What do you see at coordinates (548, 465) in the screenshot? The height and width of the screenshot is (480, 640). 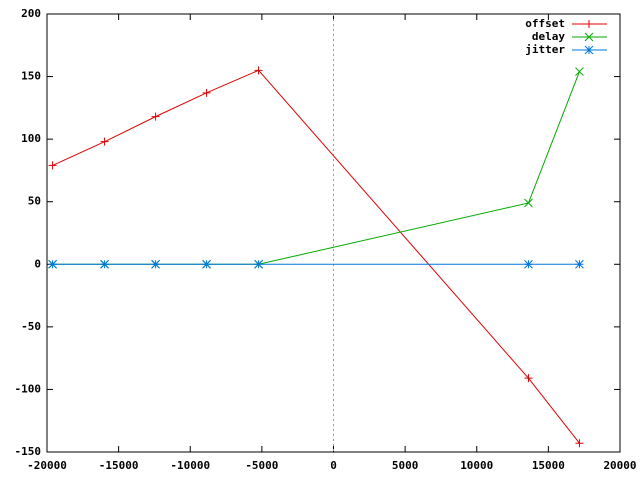 I see `x-tick-label: 15000` at bounding box center [548, 465].